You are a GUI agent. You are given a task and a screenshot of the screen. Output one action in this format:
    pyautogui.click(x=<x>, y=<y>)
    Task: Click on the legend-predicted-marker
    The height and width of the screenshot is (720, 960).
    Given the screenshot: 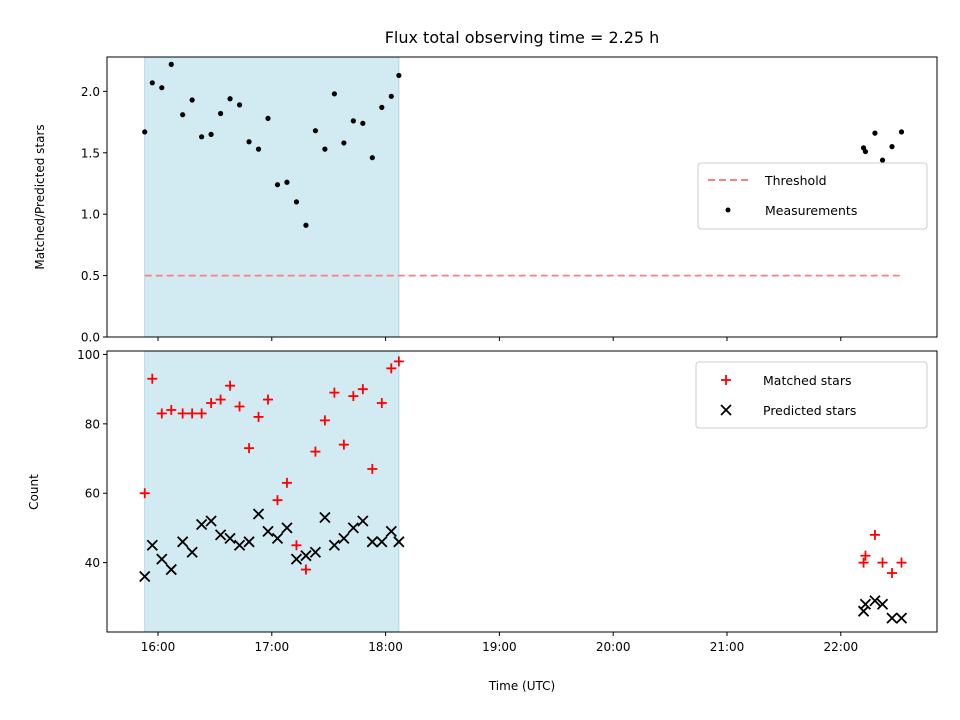 What is the action you would take?
    pyautogui.click(x=726, y=410)
    